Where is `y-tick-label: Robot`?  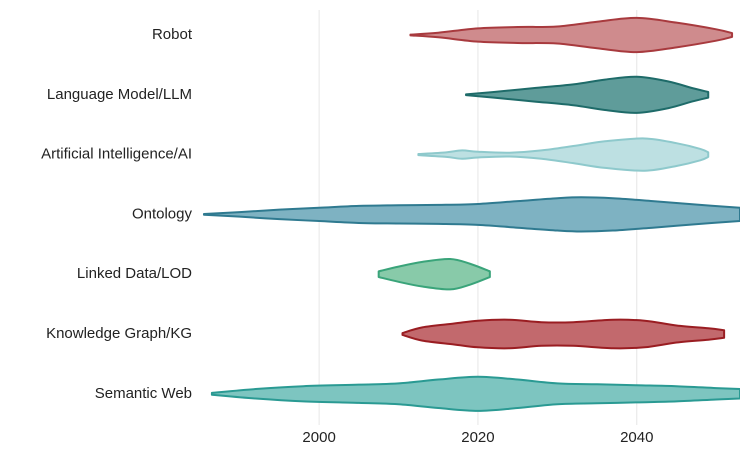
y-tick-label: Robot is located at coordinates (172, 34).